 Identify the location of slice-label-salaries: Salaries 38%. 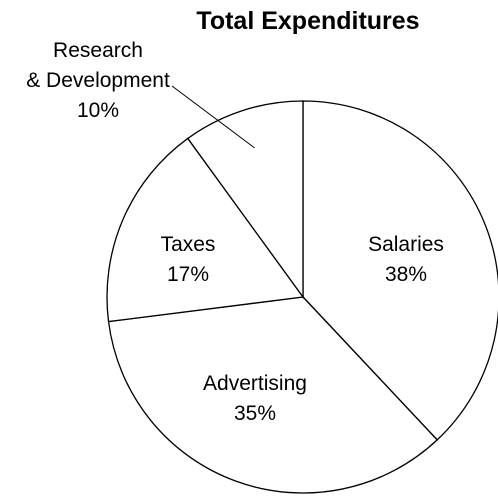
(406, 259).